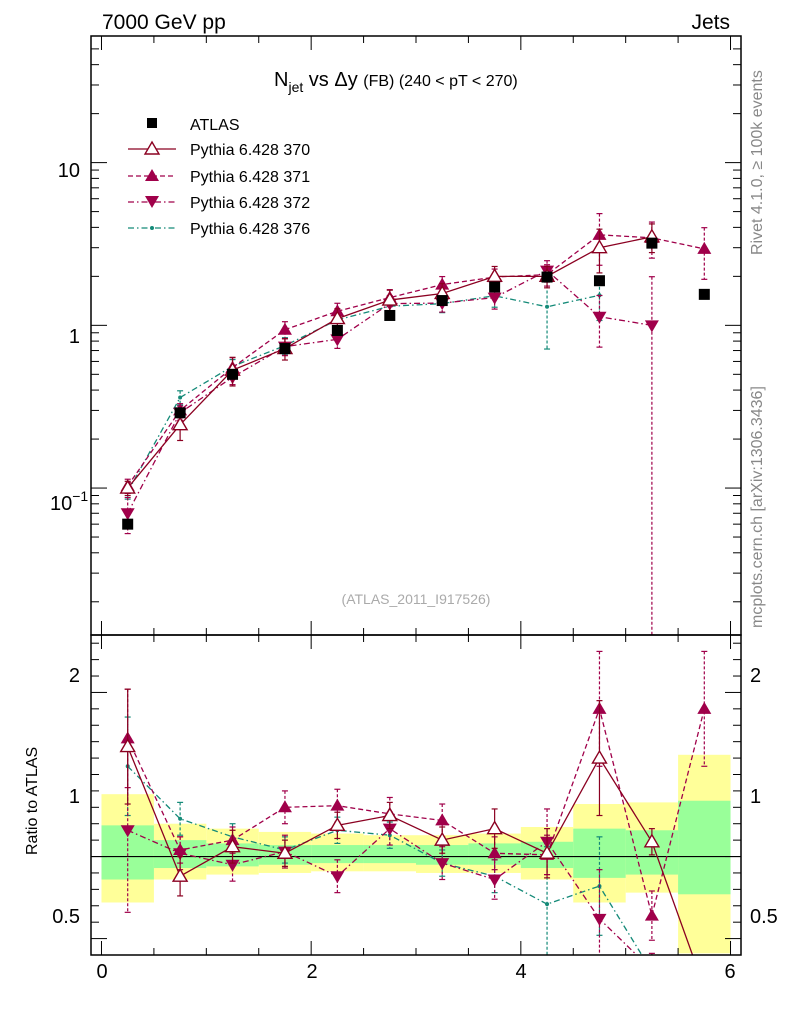 This screenshot has height=1024, width=786. I want to click on xtick-label-6: 6, so click(729, 972).